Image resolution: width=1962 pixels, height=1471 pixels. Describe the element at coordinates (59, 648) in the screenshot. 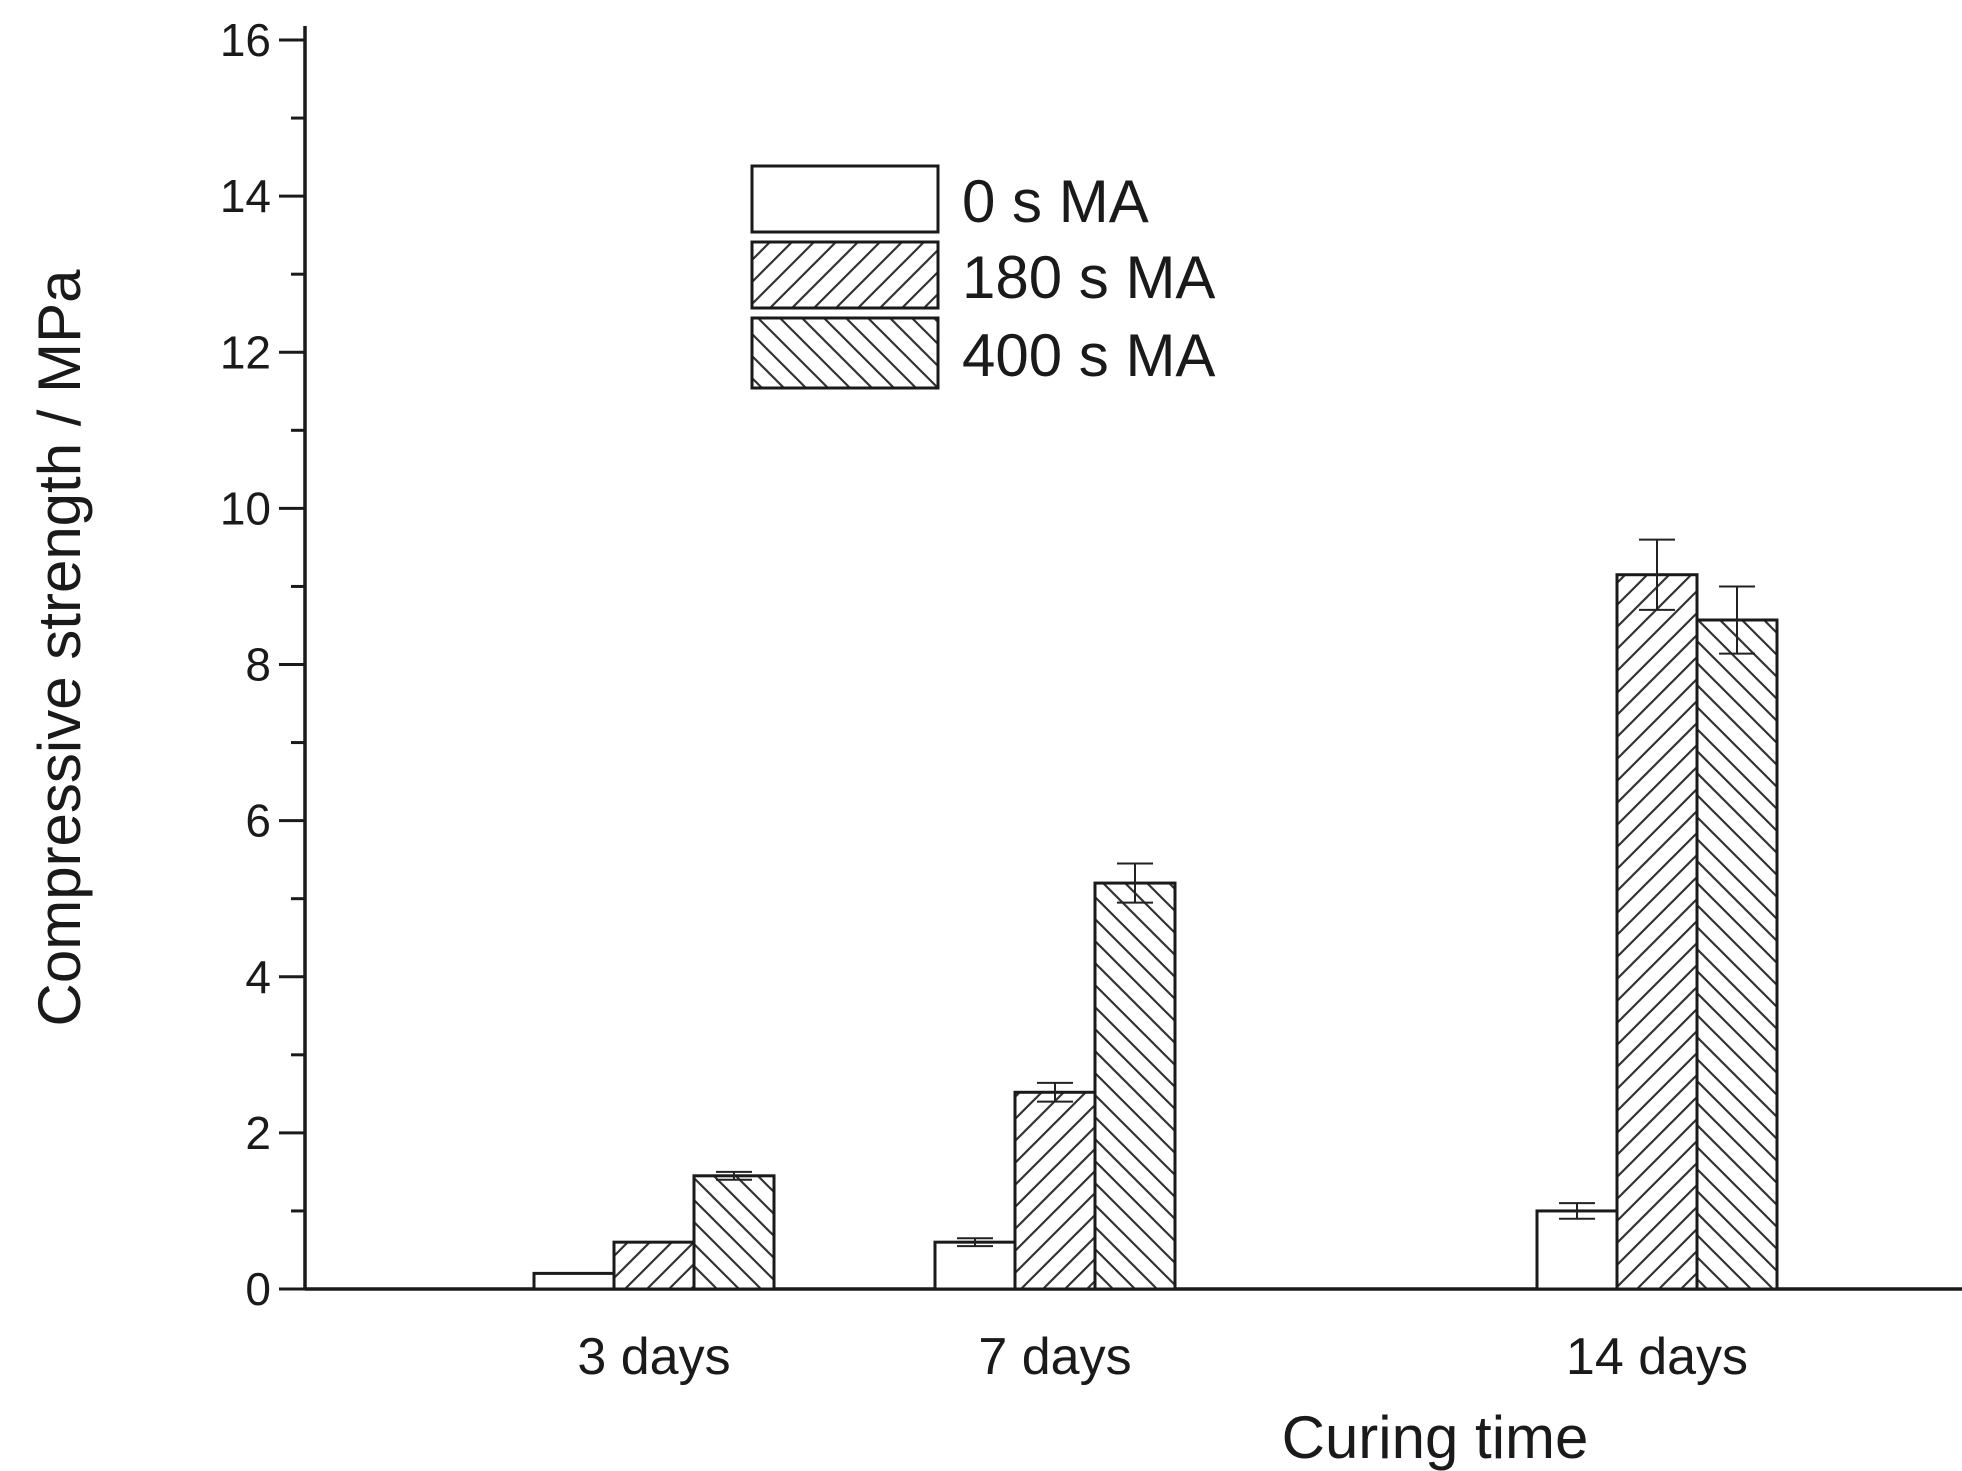

I see `y-axis-title: Compressive strength / MPa` at that location.